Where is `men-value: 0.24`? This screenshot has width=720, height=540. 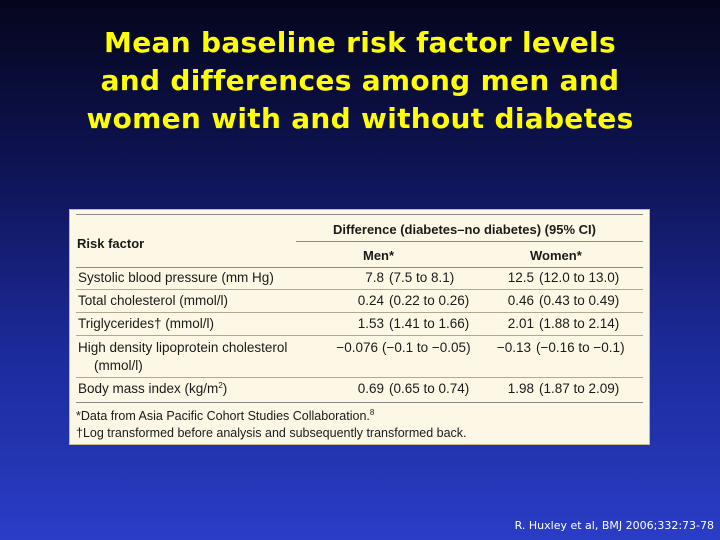
men-value: 0.24 is located at coordinates (370, 300).